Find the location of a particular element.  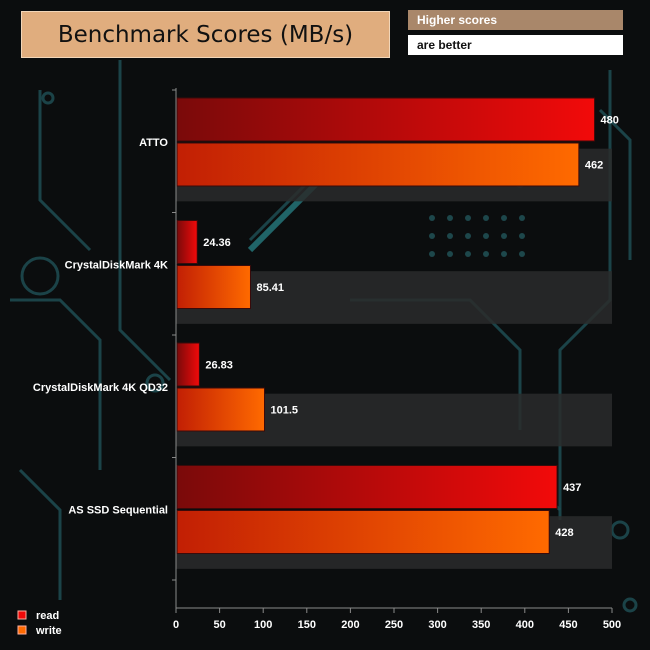

chart-title: Benchmark Scores (MB/s) is located at coordinates (205, 34).